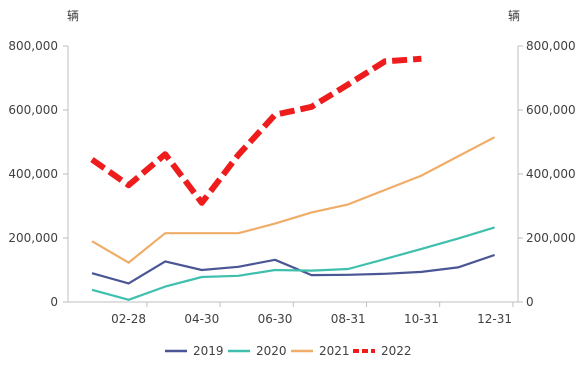 This screenshot has width=578, height=365. What do you see at coordinates (551, 46) in the screenshot?
I see `y-tick-label-right: 800,000` at bounding box center [551, 46].